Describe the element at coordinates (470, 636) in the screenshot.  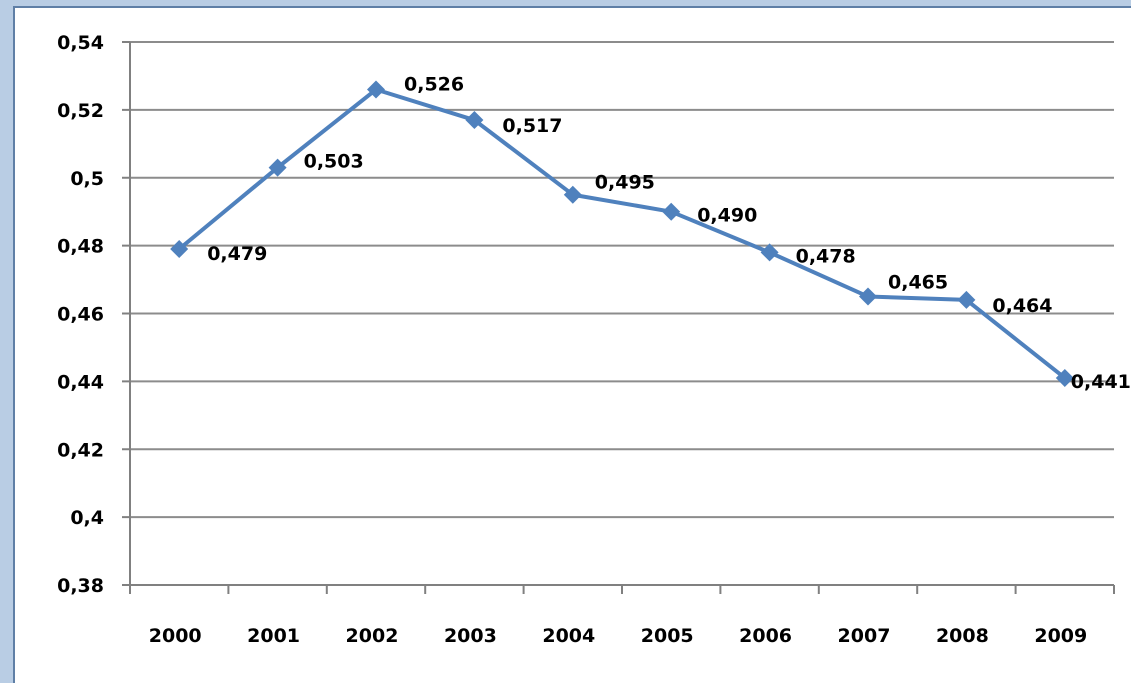
I see `x-tick-label: 2003` at that location.